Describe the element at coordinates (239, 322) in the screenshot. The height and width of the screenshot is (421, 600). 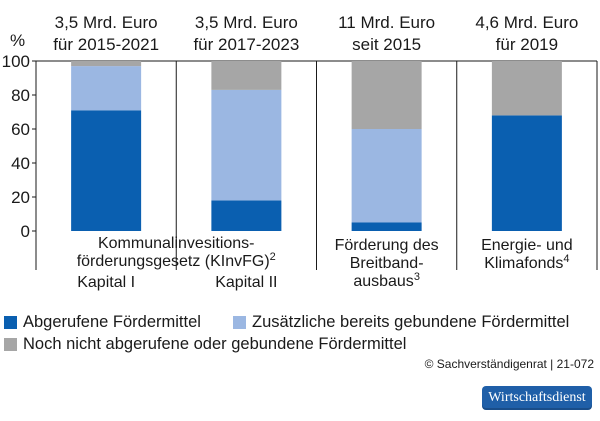
I see `legend-swatch-gebunden` at that location.